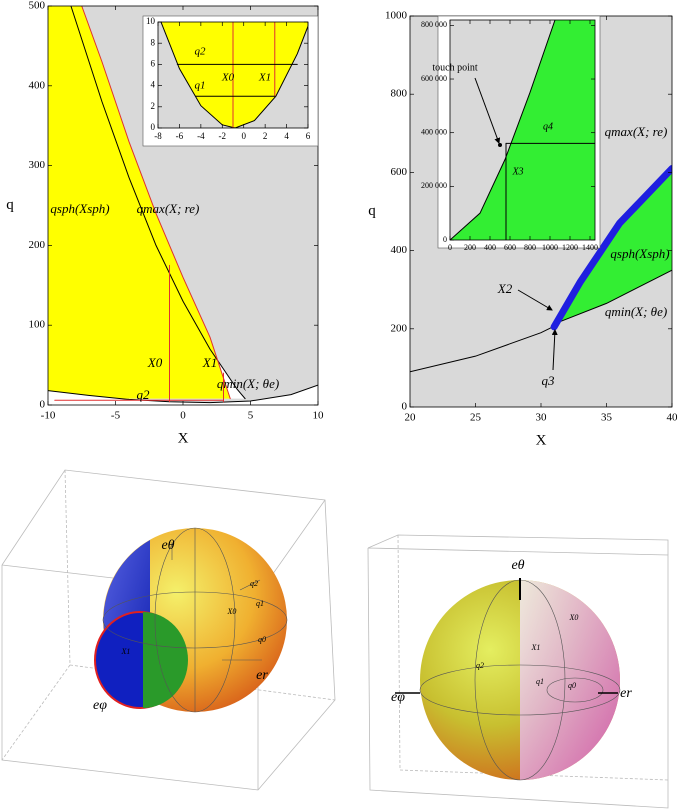 This screenshot has height=812, width=685. I want to click on touch-point, so click(500, 145).